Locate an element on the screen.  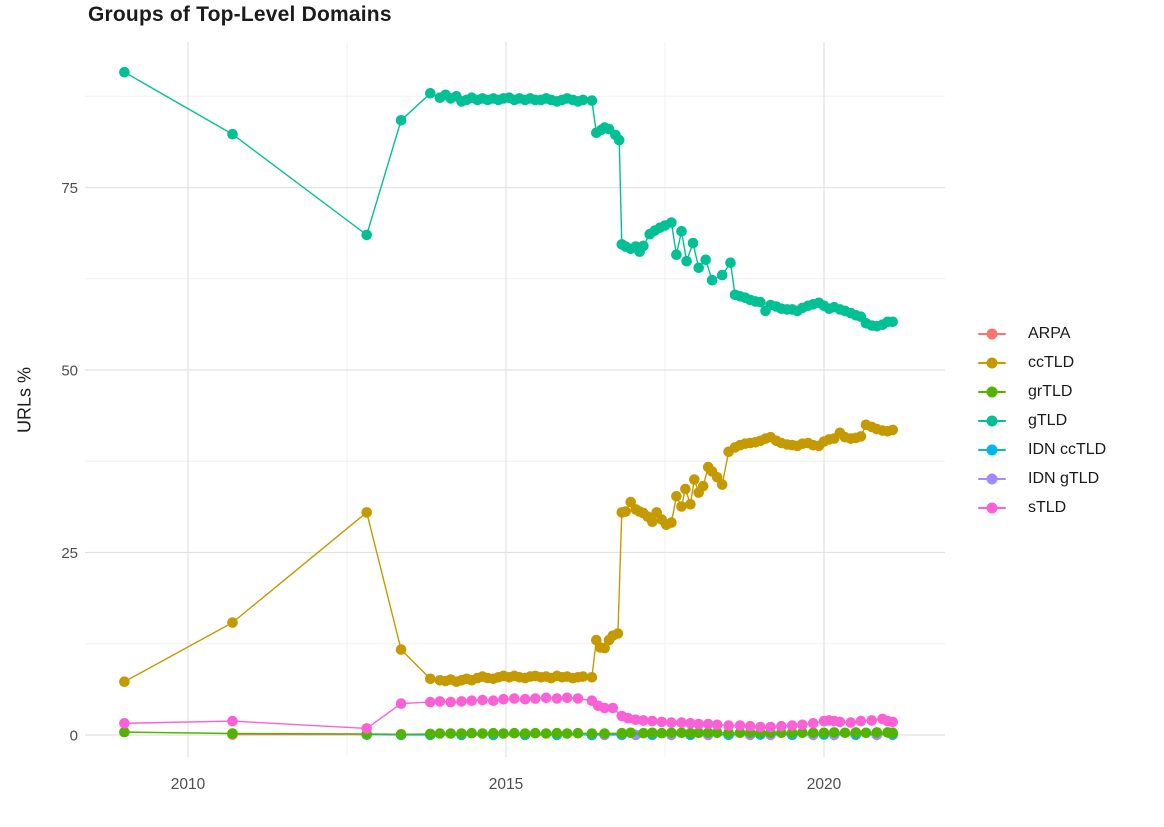
legend-item-stld: sTLD is located at coordinates (1042, 507).